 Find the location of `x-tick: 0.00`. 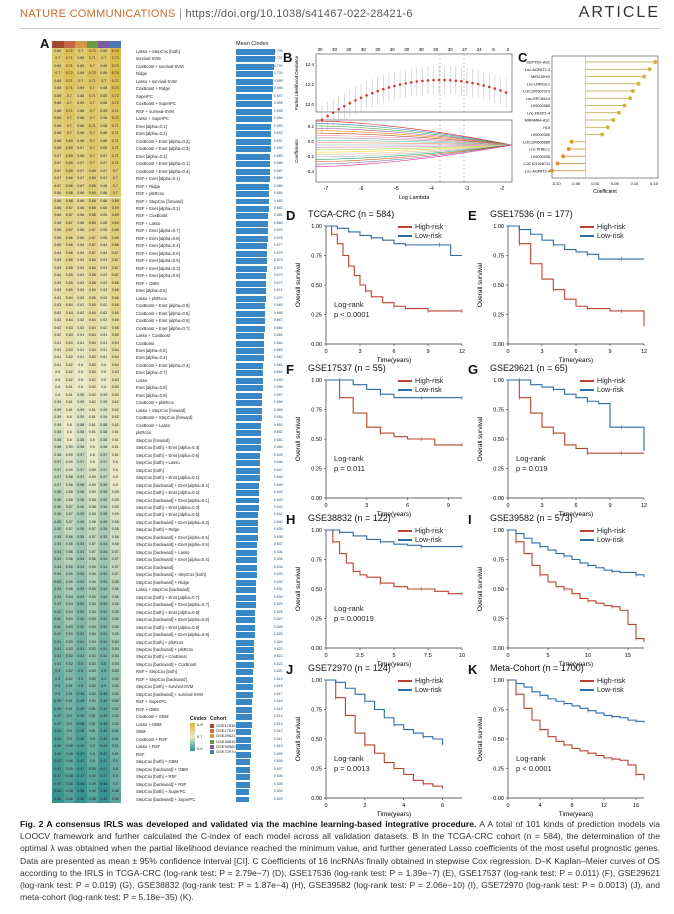

x-tick: 0.00 is located at coordinates (595, 183).